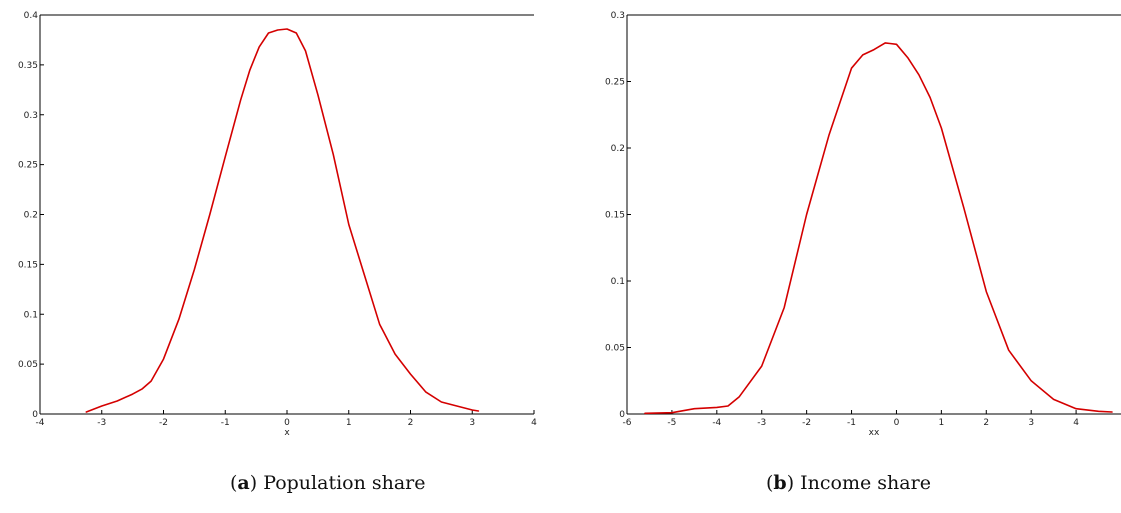 Image resolution: width=1121 pixels, height=513 pixels. Describe the element at coordinates (671, 423) in the screenshot. I see `x-tick-label: -5` at that location.